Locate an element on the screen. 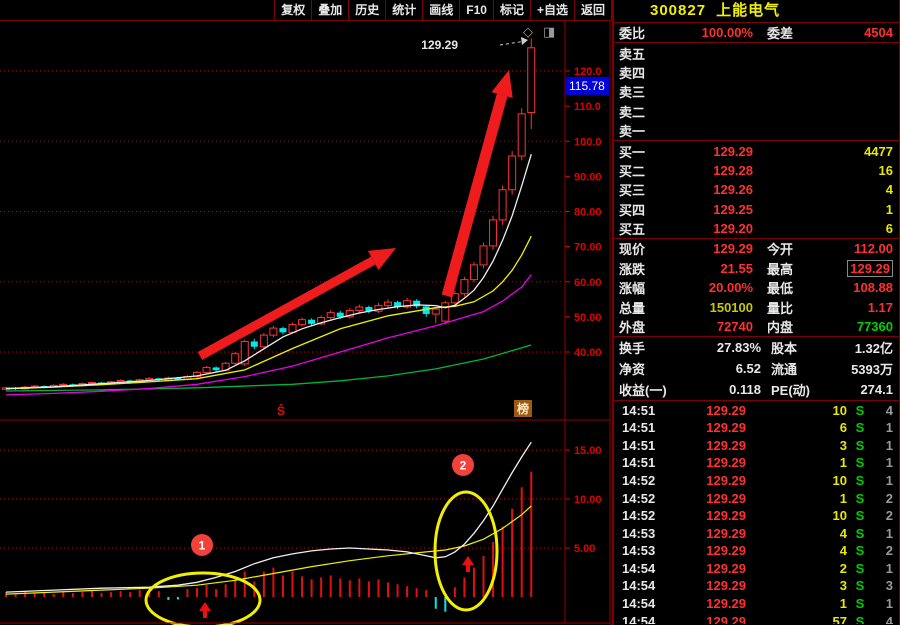 This screenshot has width=900, height=625. tick-row-5: 14:52 129.29 10 S 1 is located at coordinates (756, 481).